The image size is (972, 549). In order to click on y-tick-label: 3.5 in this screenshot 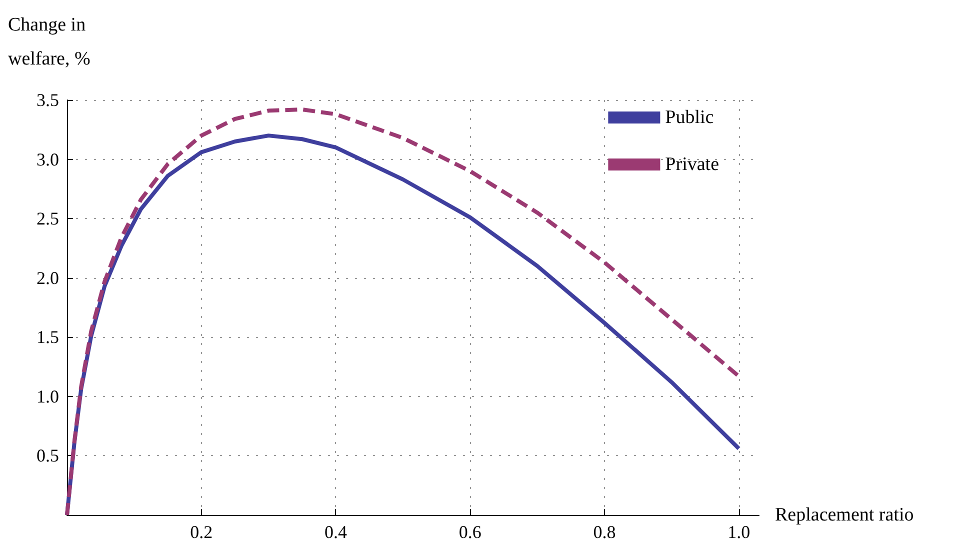, I will do `click(47, 100)`.